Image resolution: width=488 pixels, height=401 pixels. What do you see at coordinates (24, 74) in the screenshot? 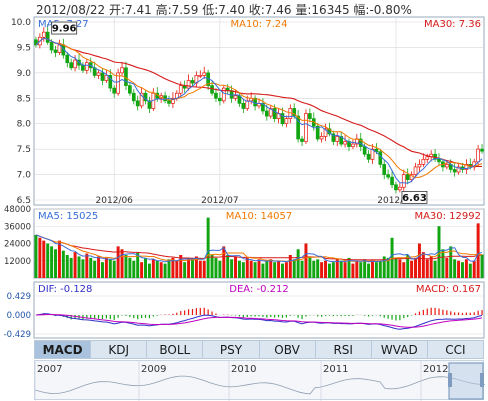
I see `price-tick-label: 9.0` at bounding box center [24, 74].